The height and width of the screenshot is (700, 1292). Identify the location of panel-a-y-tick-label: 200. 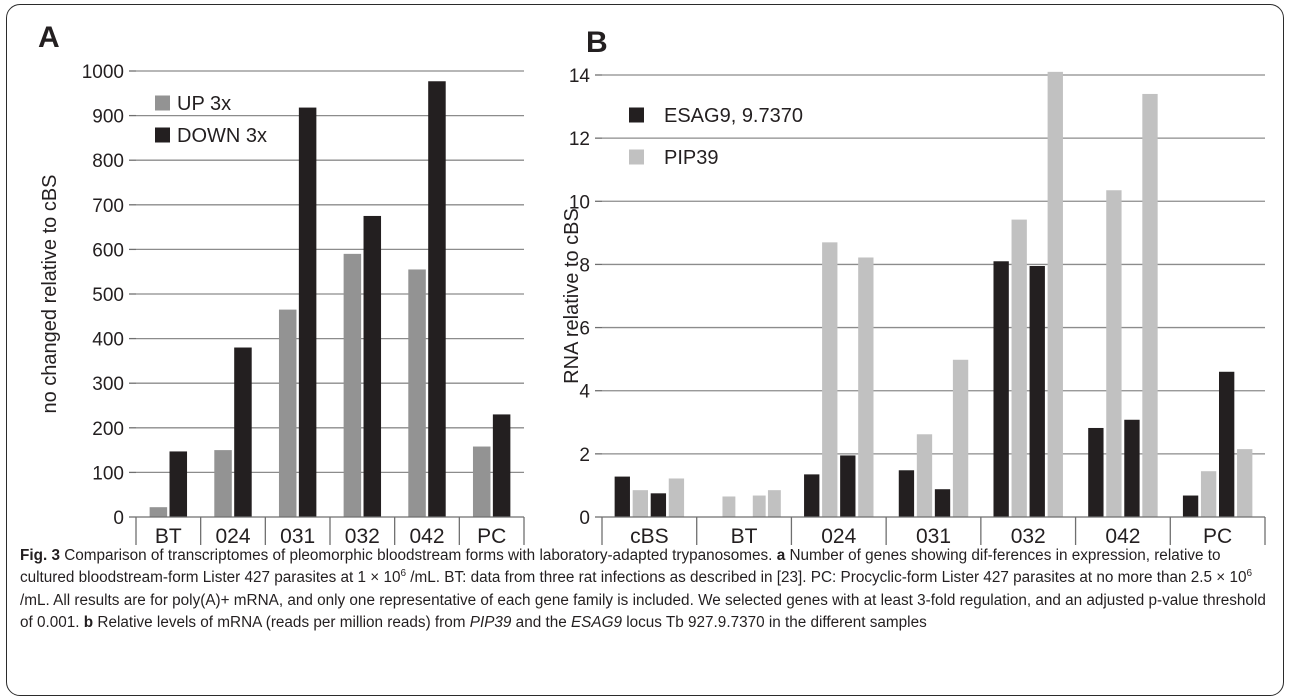
(108, 429).